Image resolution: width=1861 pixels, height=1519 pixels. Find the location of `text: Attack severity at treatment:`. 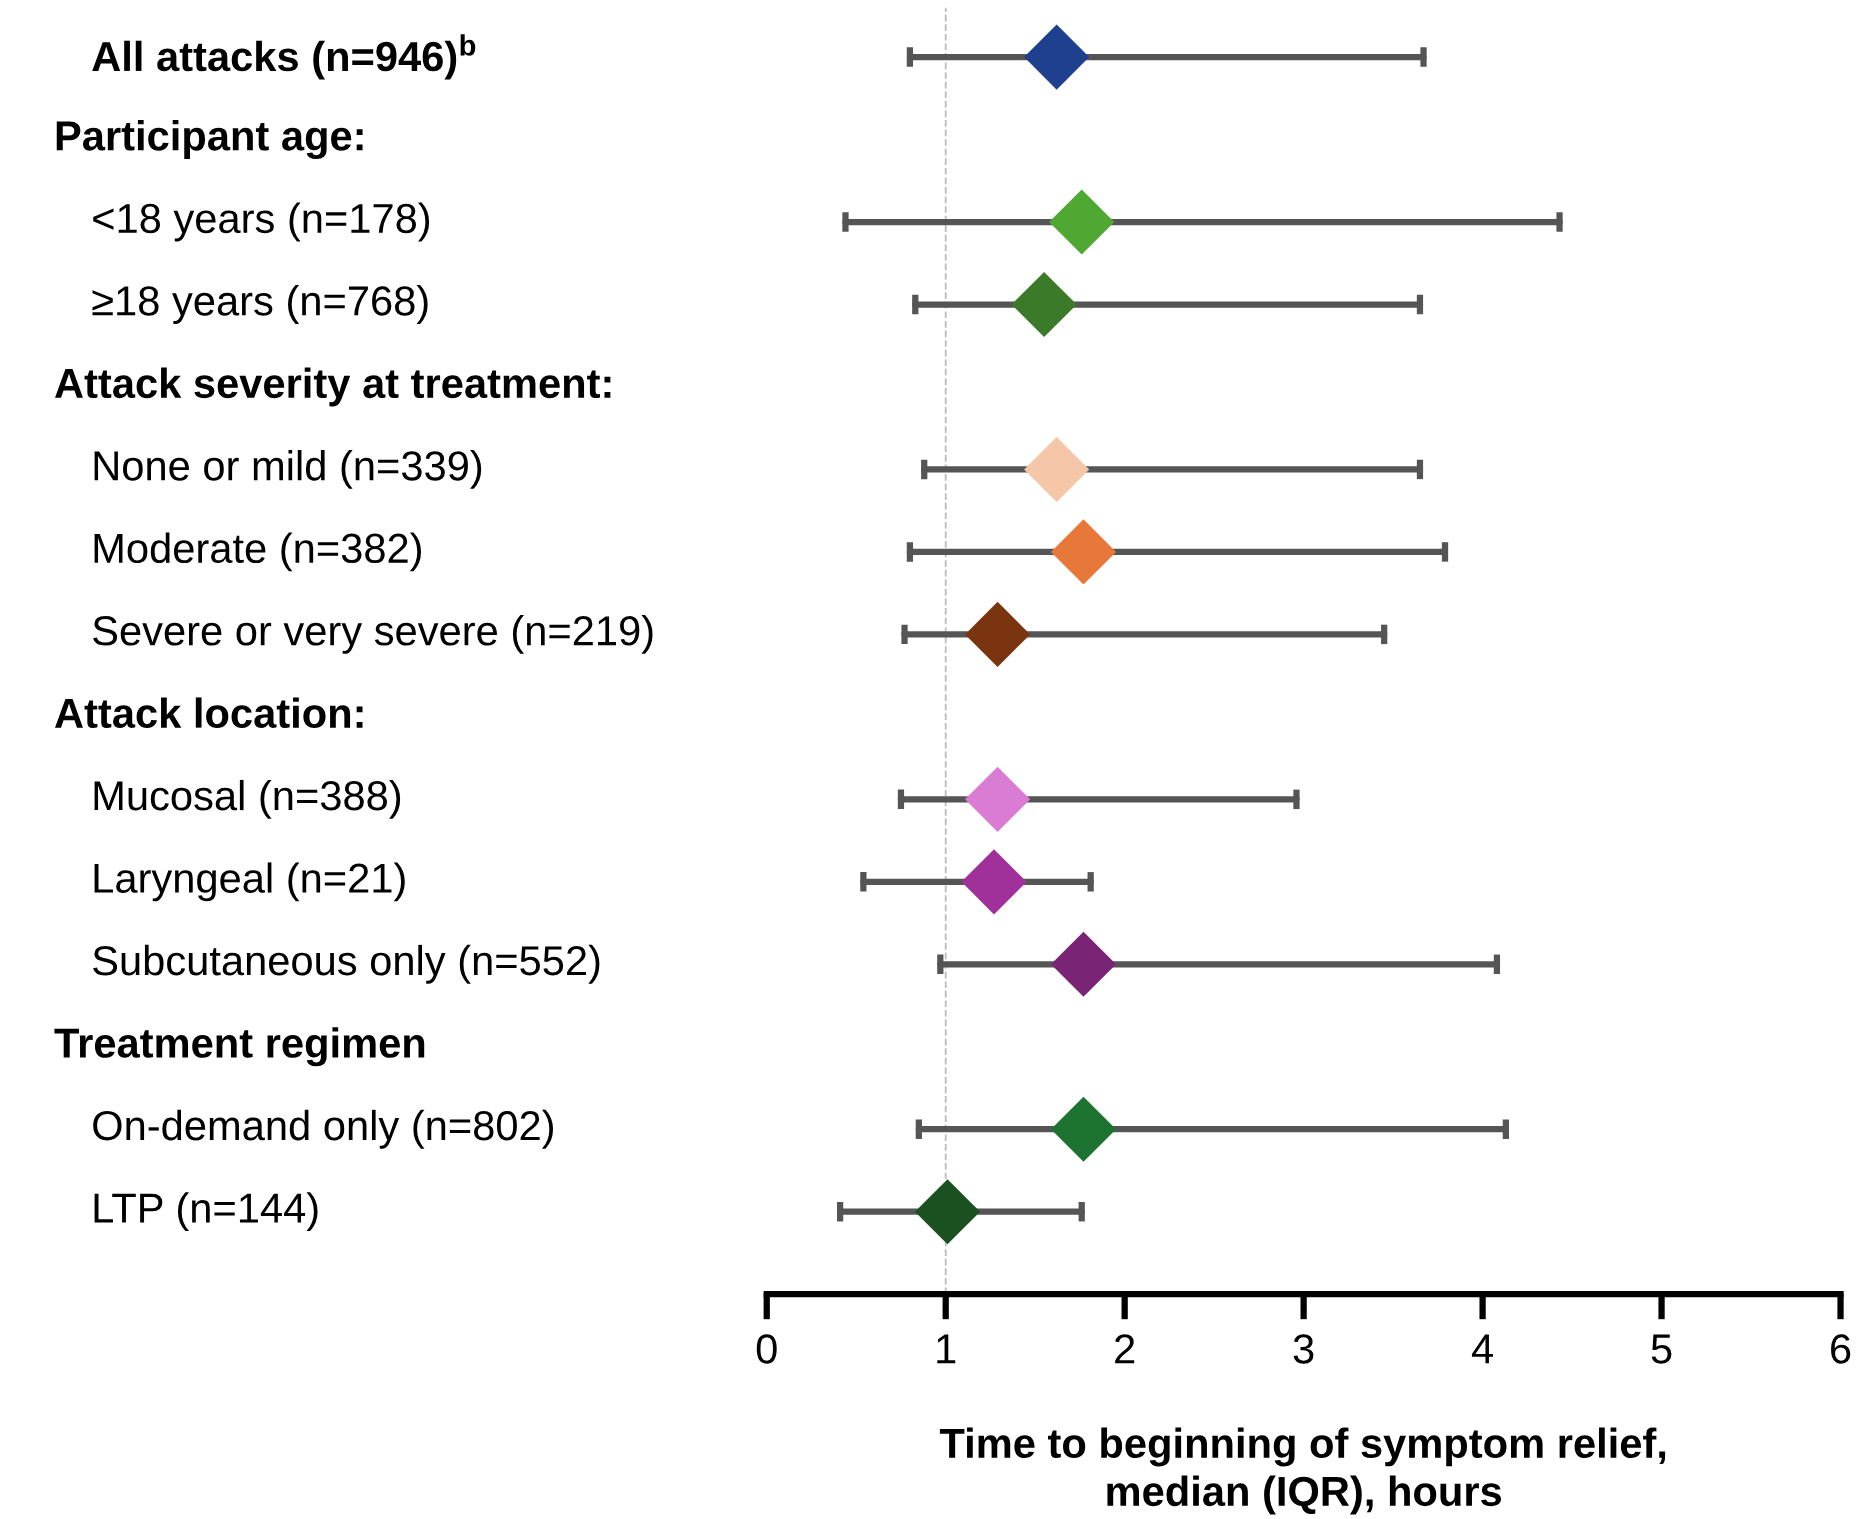

text: Attack severity at treatment: is located at coordinates (333, 387).